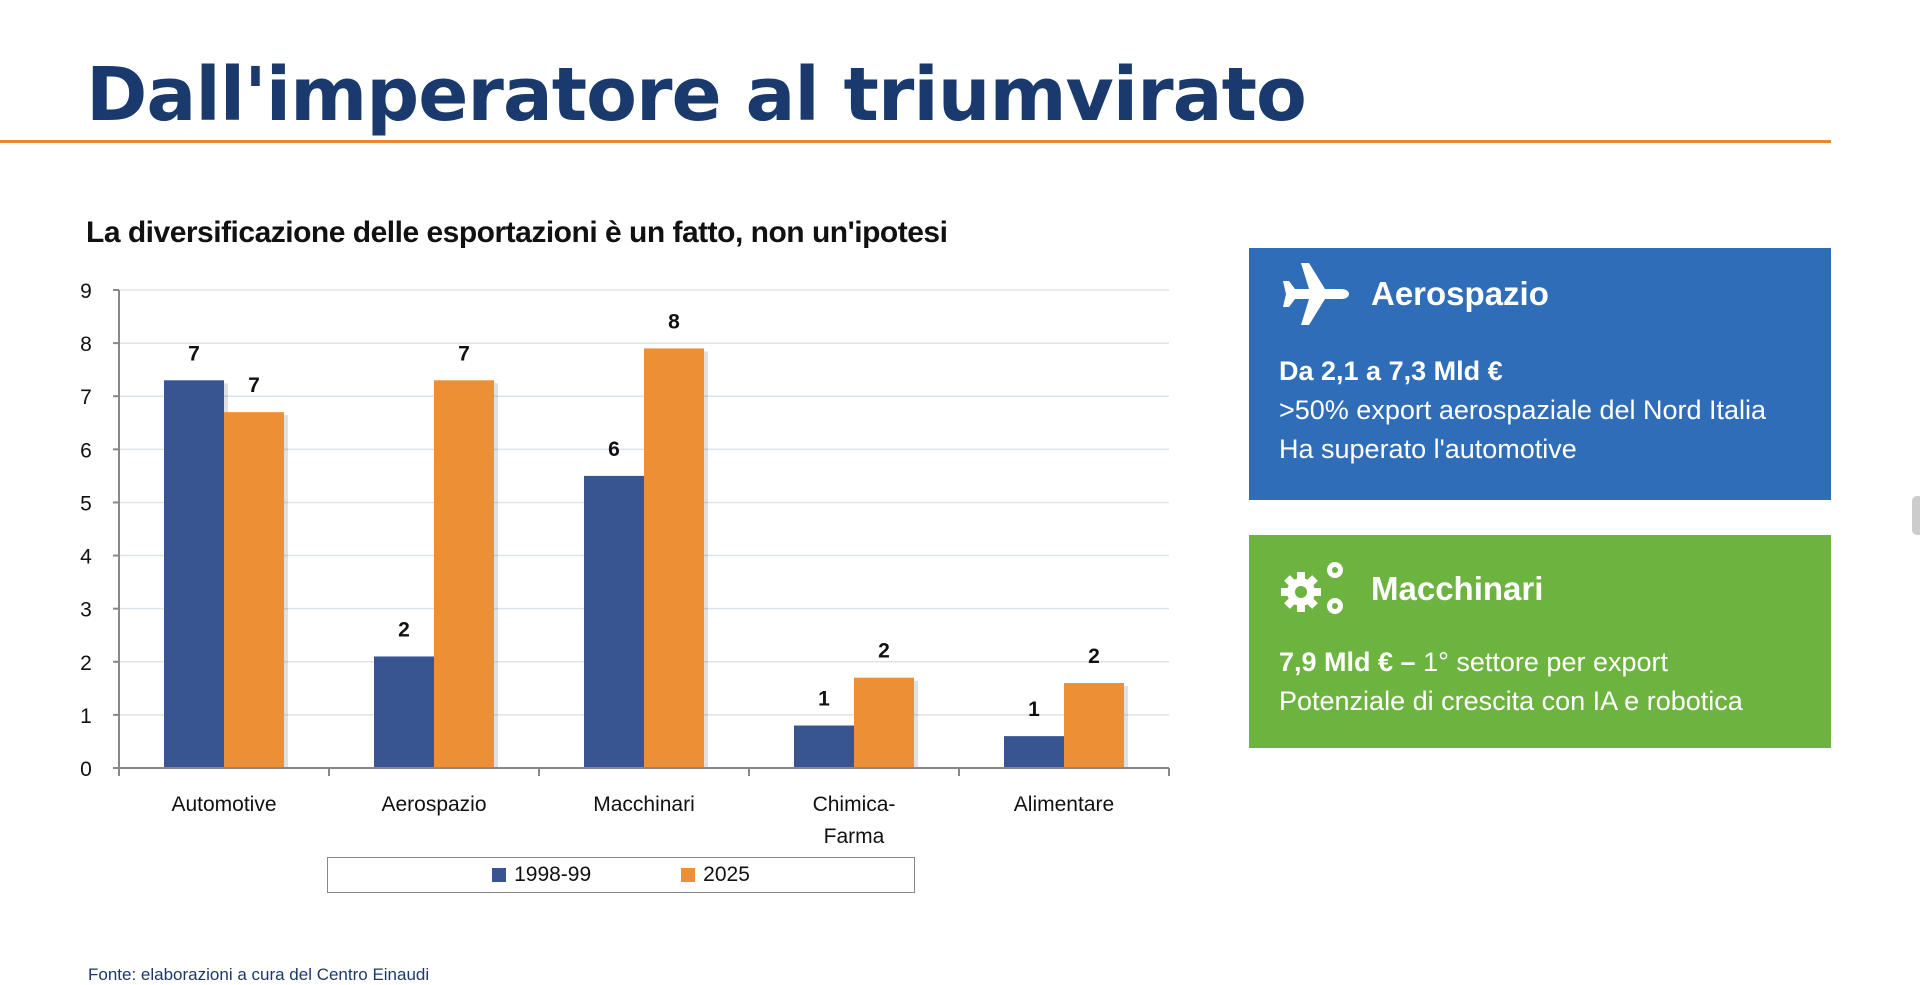  What do you see at coordinates (1094, 725) in the screenshot?
I see `bar-2025-Alimentare` at bounding box center [1094, 725].